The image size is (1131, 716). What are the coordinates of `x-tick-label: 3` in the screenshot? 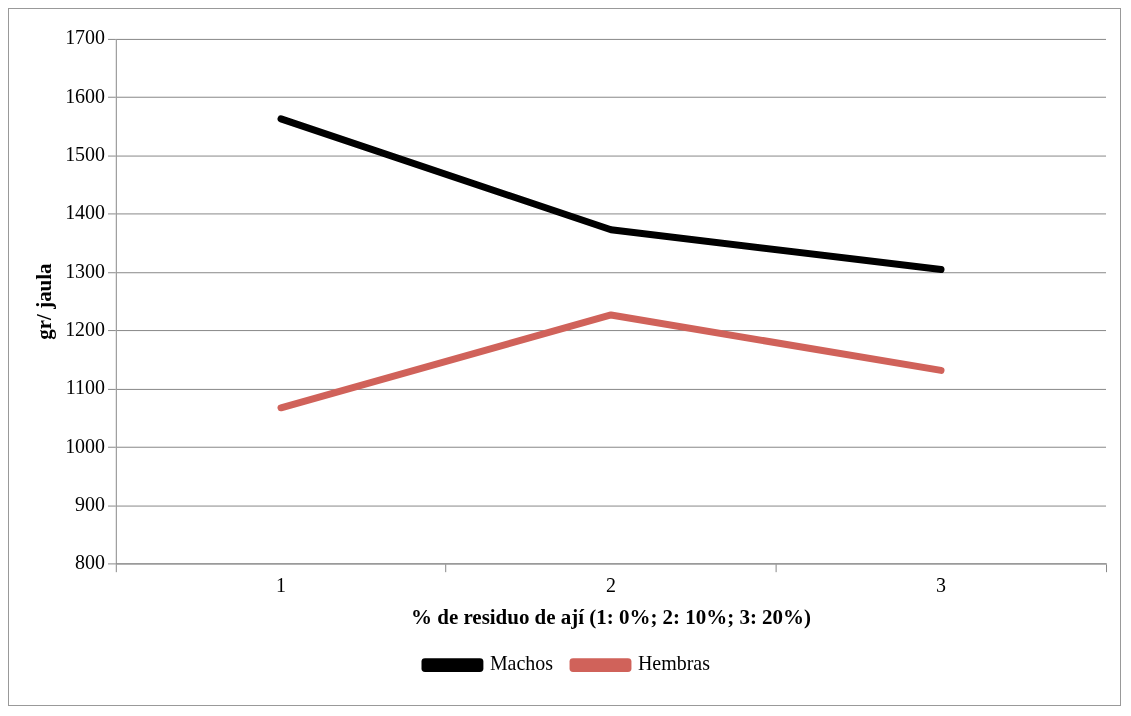 It's located at (941, 585).